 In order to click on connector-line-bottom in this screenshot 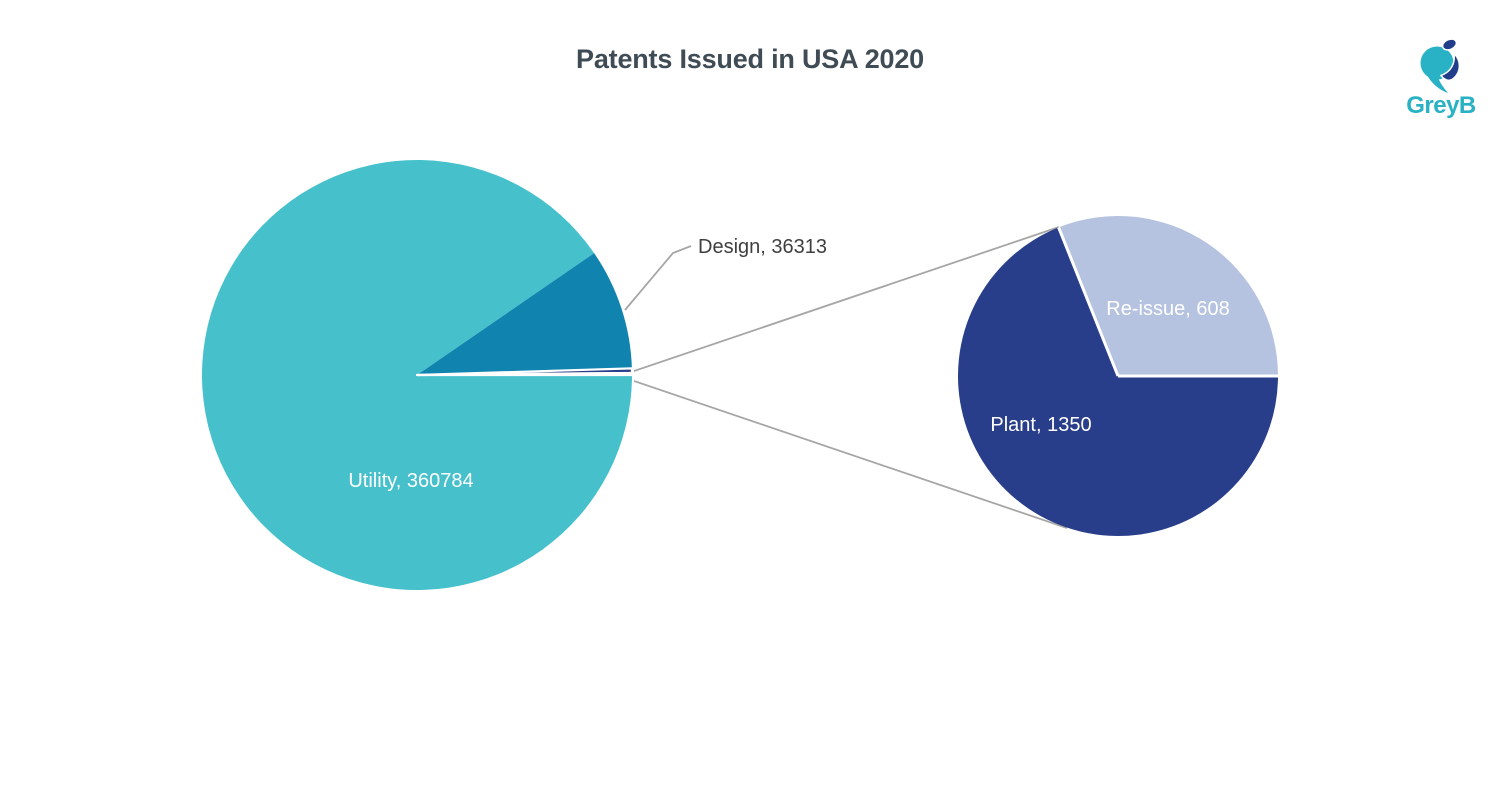, I will do `click(850, 454)`.